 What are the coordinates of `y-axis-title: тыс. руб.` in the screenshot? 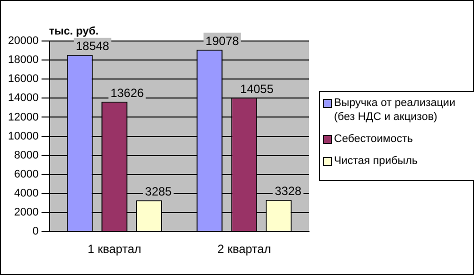 It's located at (74, 32).